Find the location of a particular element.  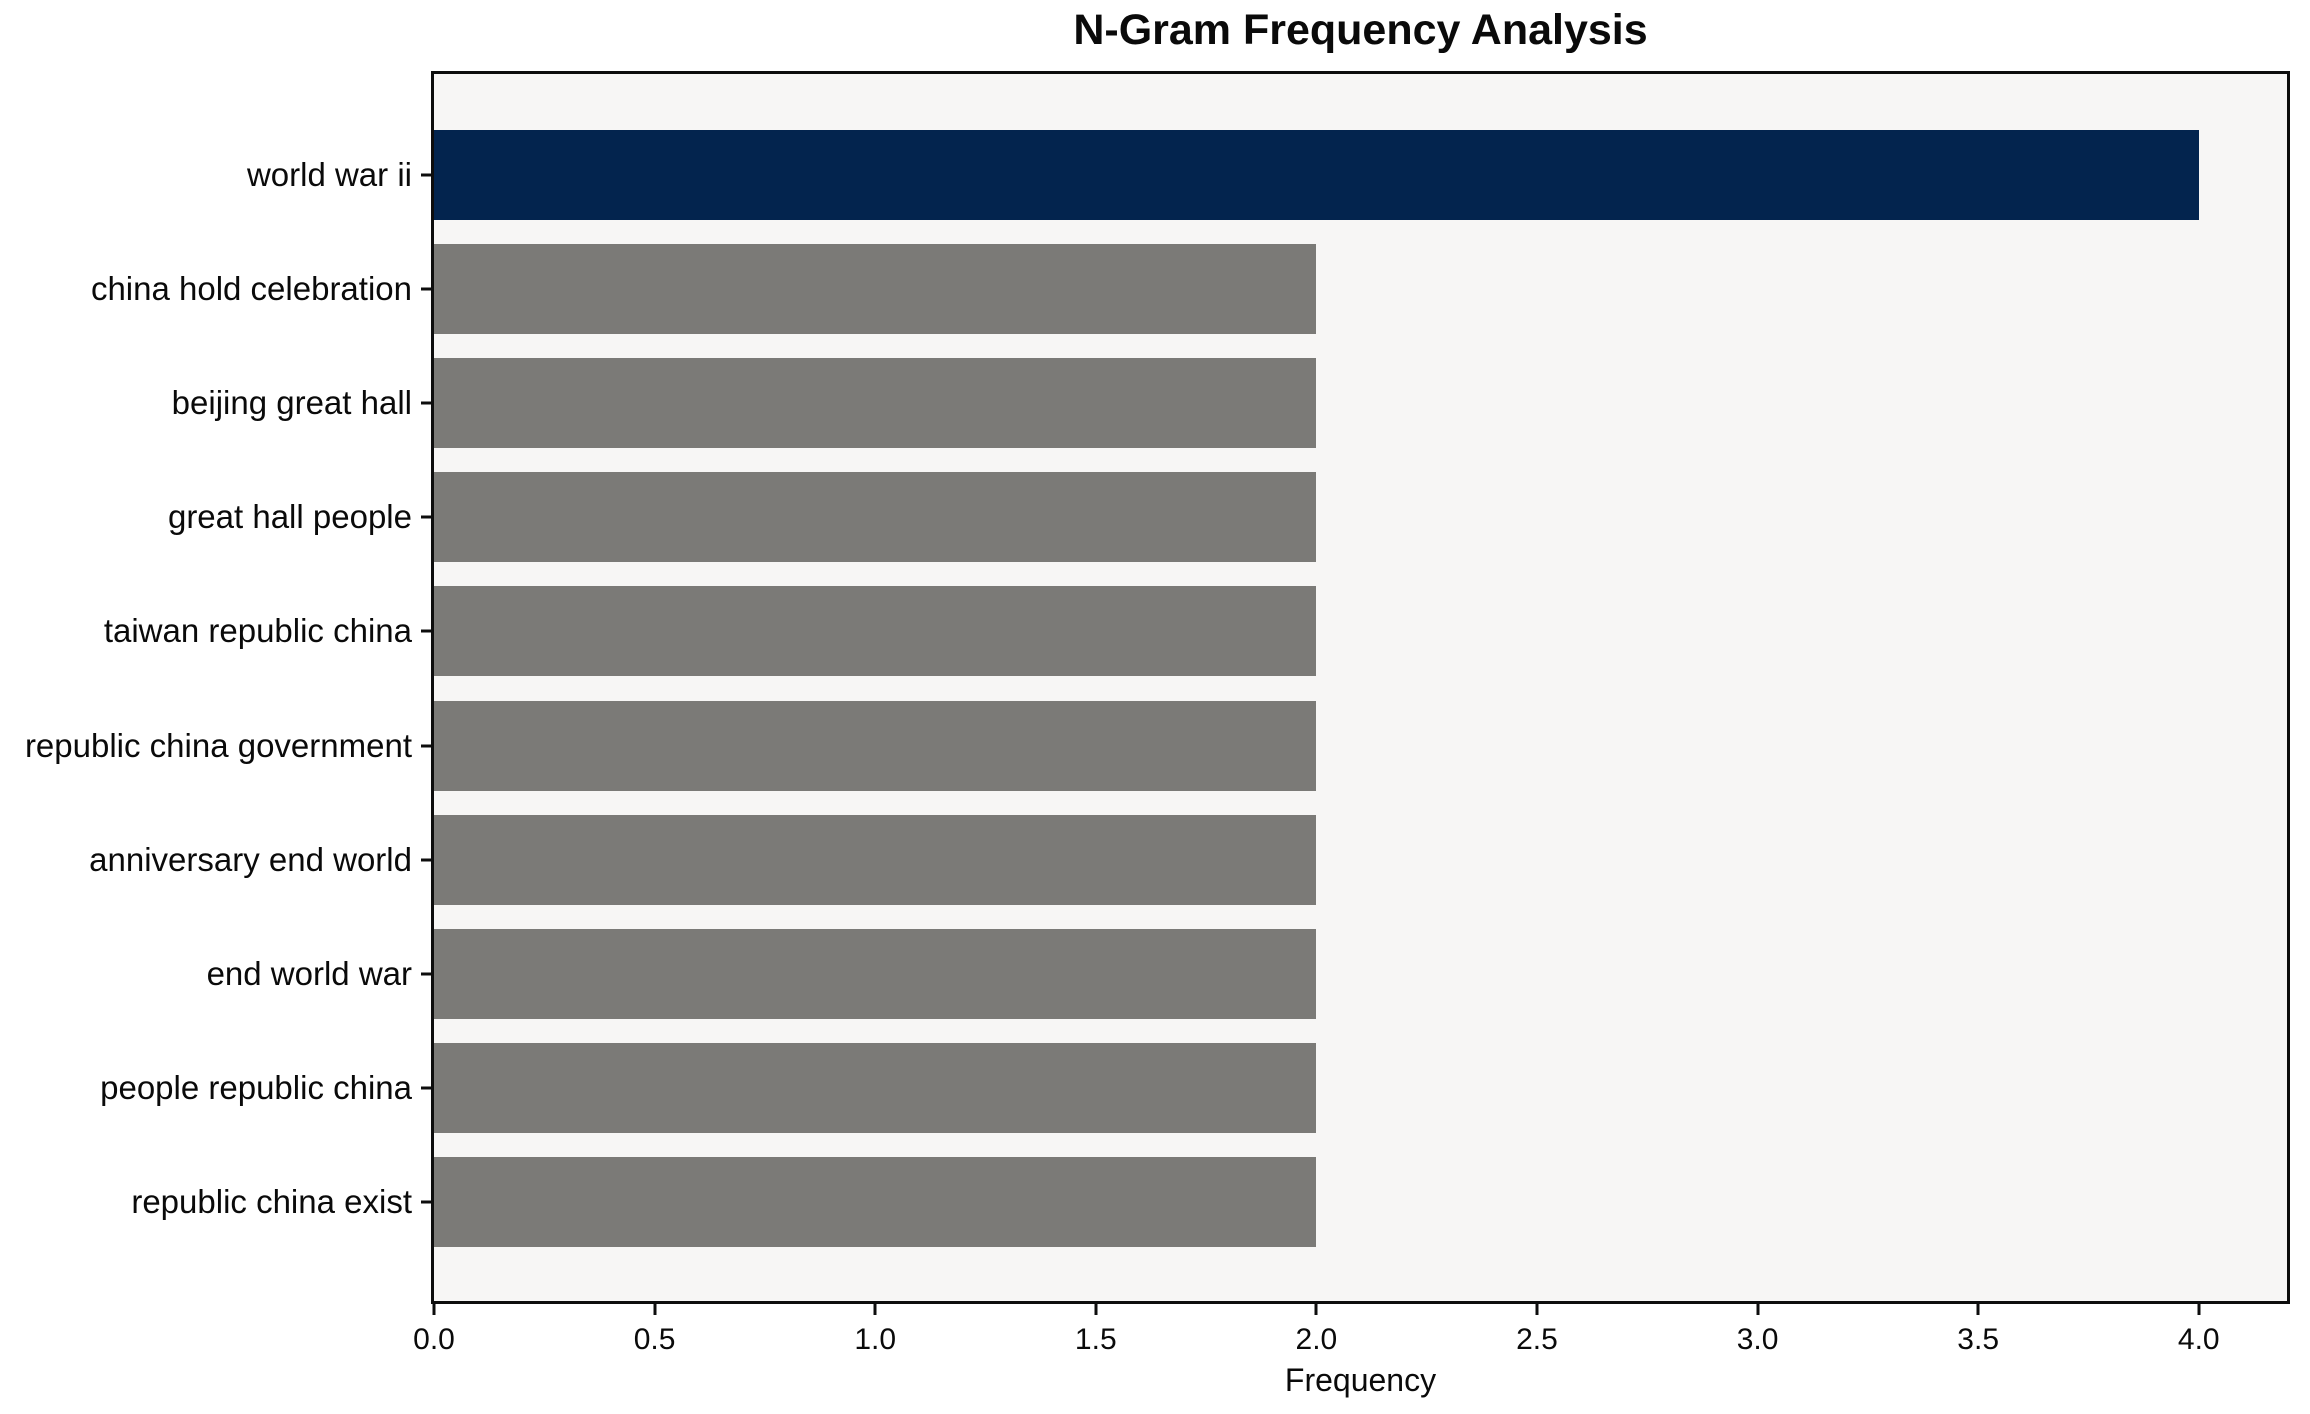

y-axis-category-label: end world war is located at coordinates (309, 973).